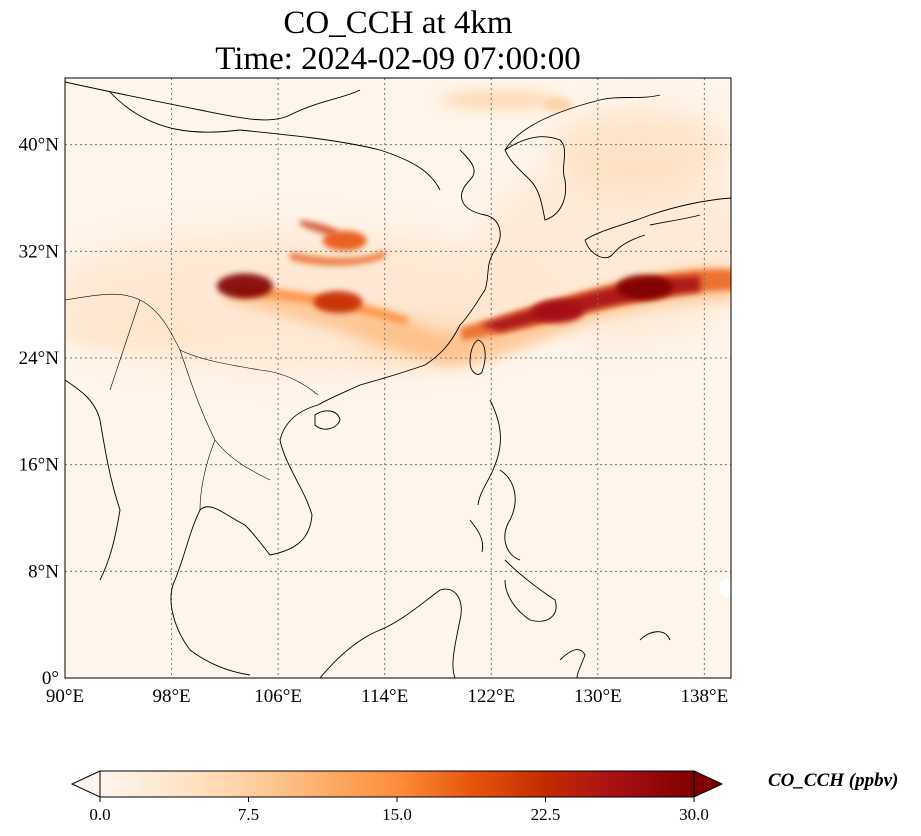 The height and width of the screenshot is (836, 921). What do you see at coordinates (50, 678) in the screenshot?
I see `lat-tick-label: 0°` at bounding box center [50, 678].